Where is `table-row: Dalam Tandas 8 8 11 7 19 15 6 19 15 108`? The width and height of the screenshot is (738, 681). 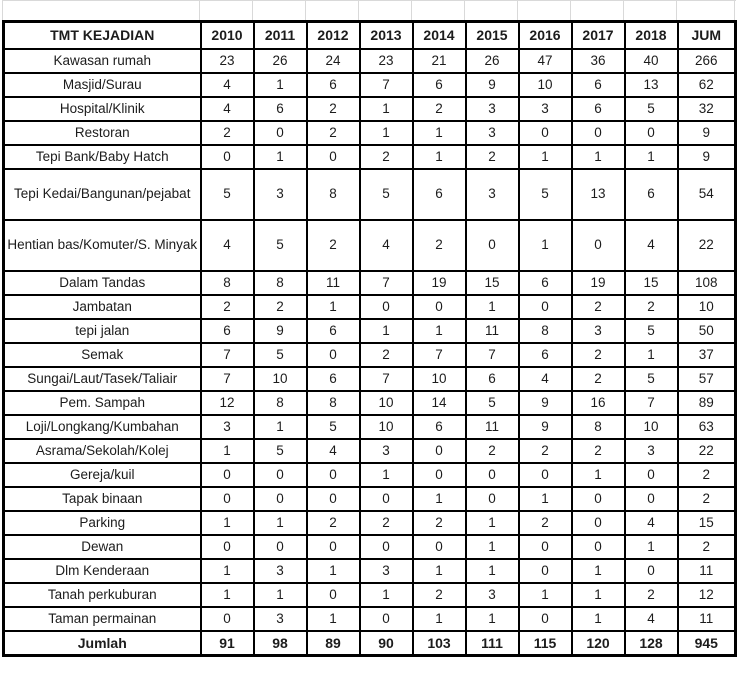 table-row: Dalam Tandas 8 8 11 7 19 15 6 19 15 108 is located at coordinates (369, 282).